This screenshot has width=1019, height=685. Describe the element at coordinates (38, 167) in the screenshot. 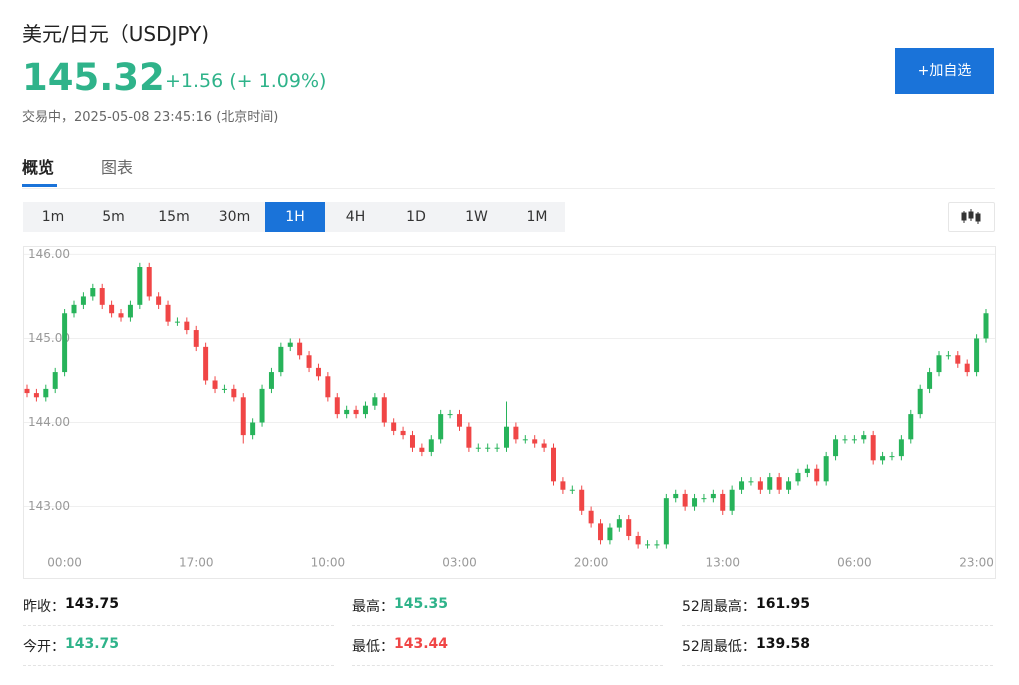

I see `tab: 概览` at that location.